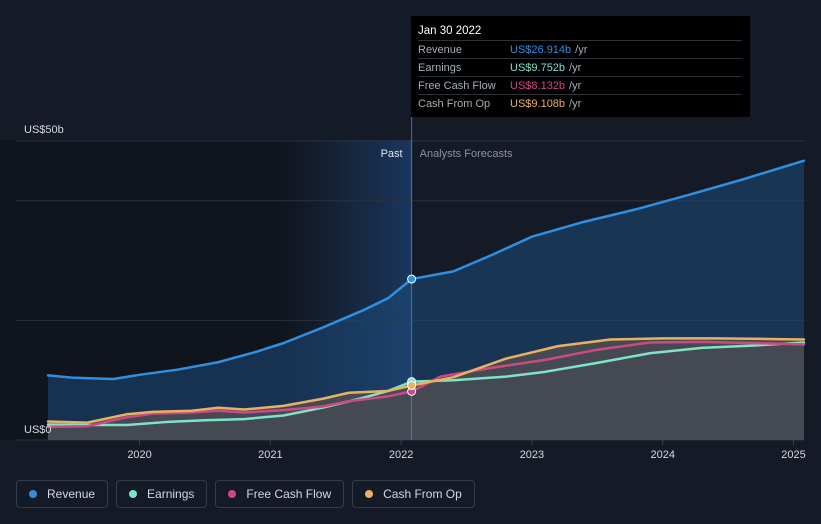 Image resolution: width=821 pixels, height=524 pixels. I want to click on legend-item-cash-from-op: Cash From Op, so click(413, 494).